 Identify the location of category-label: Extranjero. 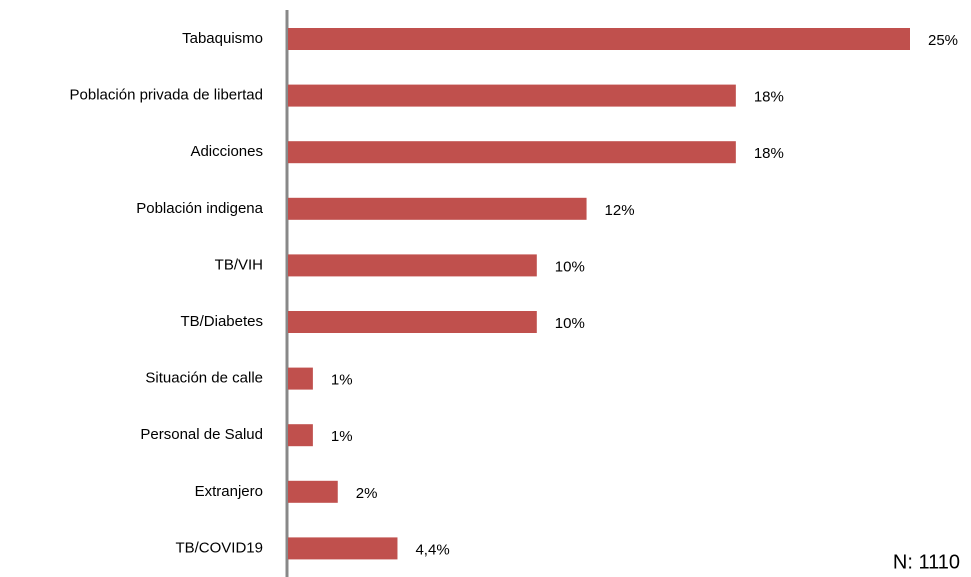
(229, 491).